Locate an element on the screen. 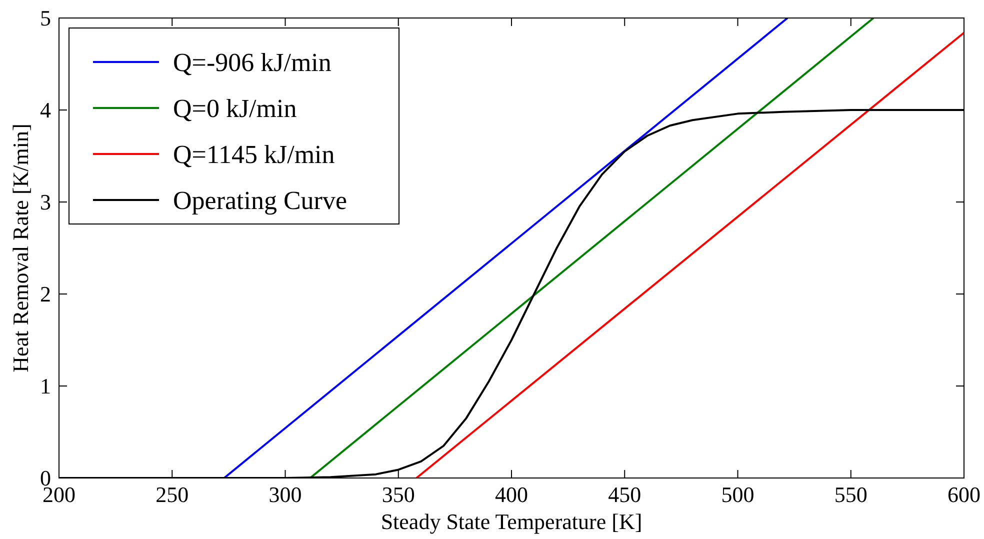  x-tick-label: 250 is located at coordinates (172, 494).